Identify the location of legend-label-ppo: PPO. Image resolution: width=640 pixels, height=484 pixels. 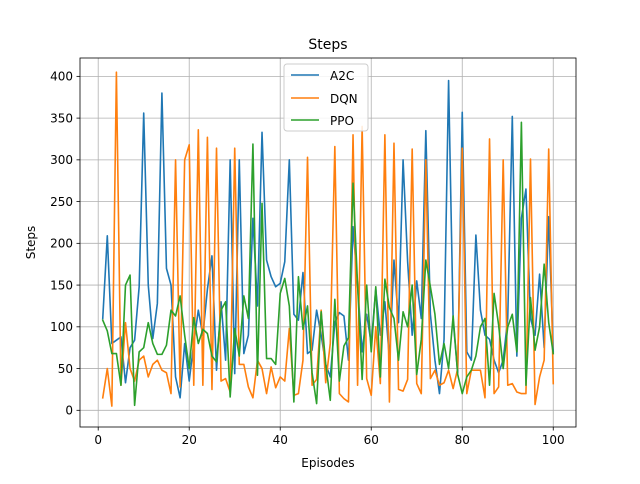
(342, 121).